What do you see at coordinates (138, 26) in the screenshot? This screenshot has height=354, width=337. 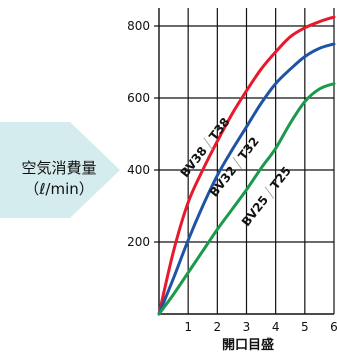 I see `y-tick-label: 800` at bounding box center [138, 26].